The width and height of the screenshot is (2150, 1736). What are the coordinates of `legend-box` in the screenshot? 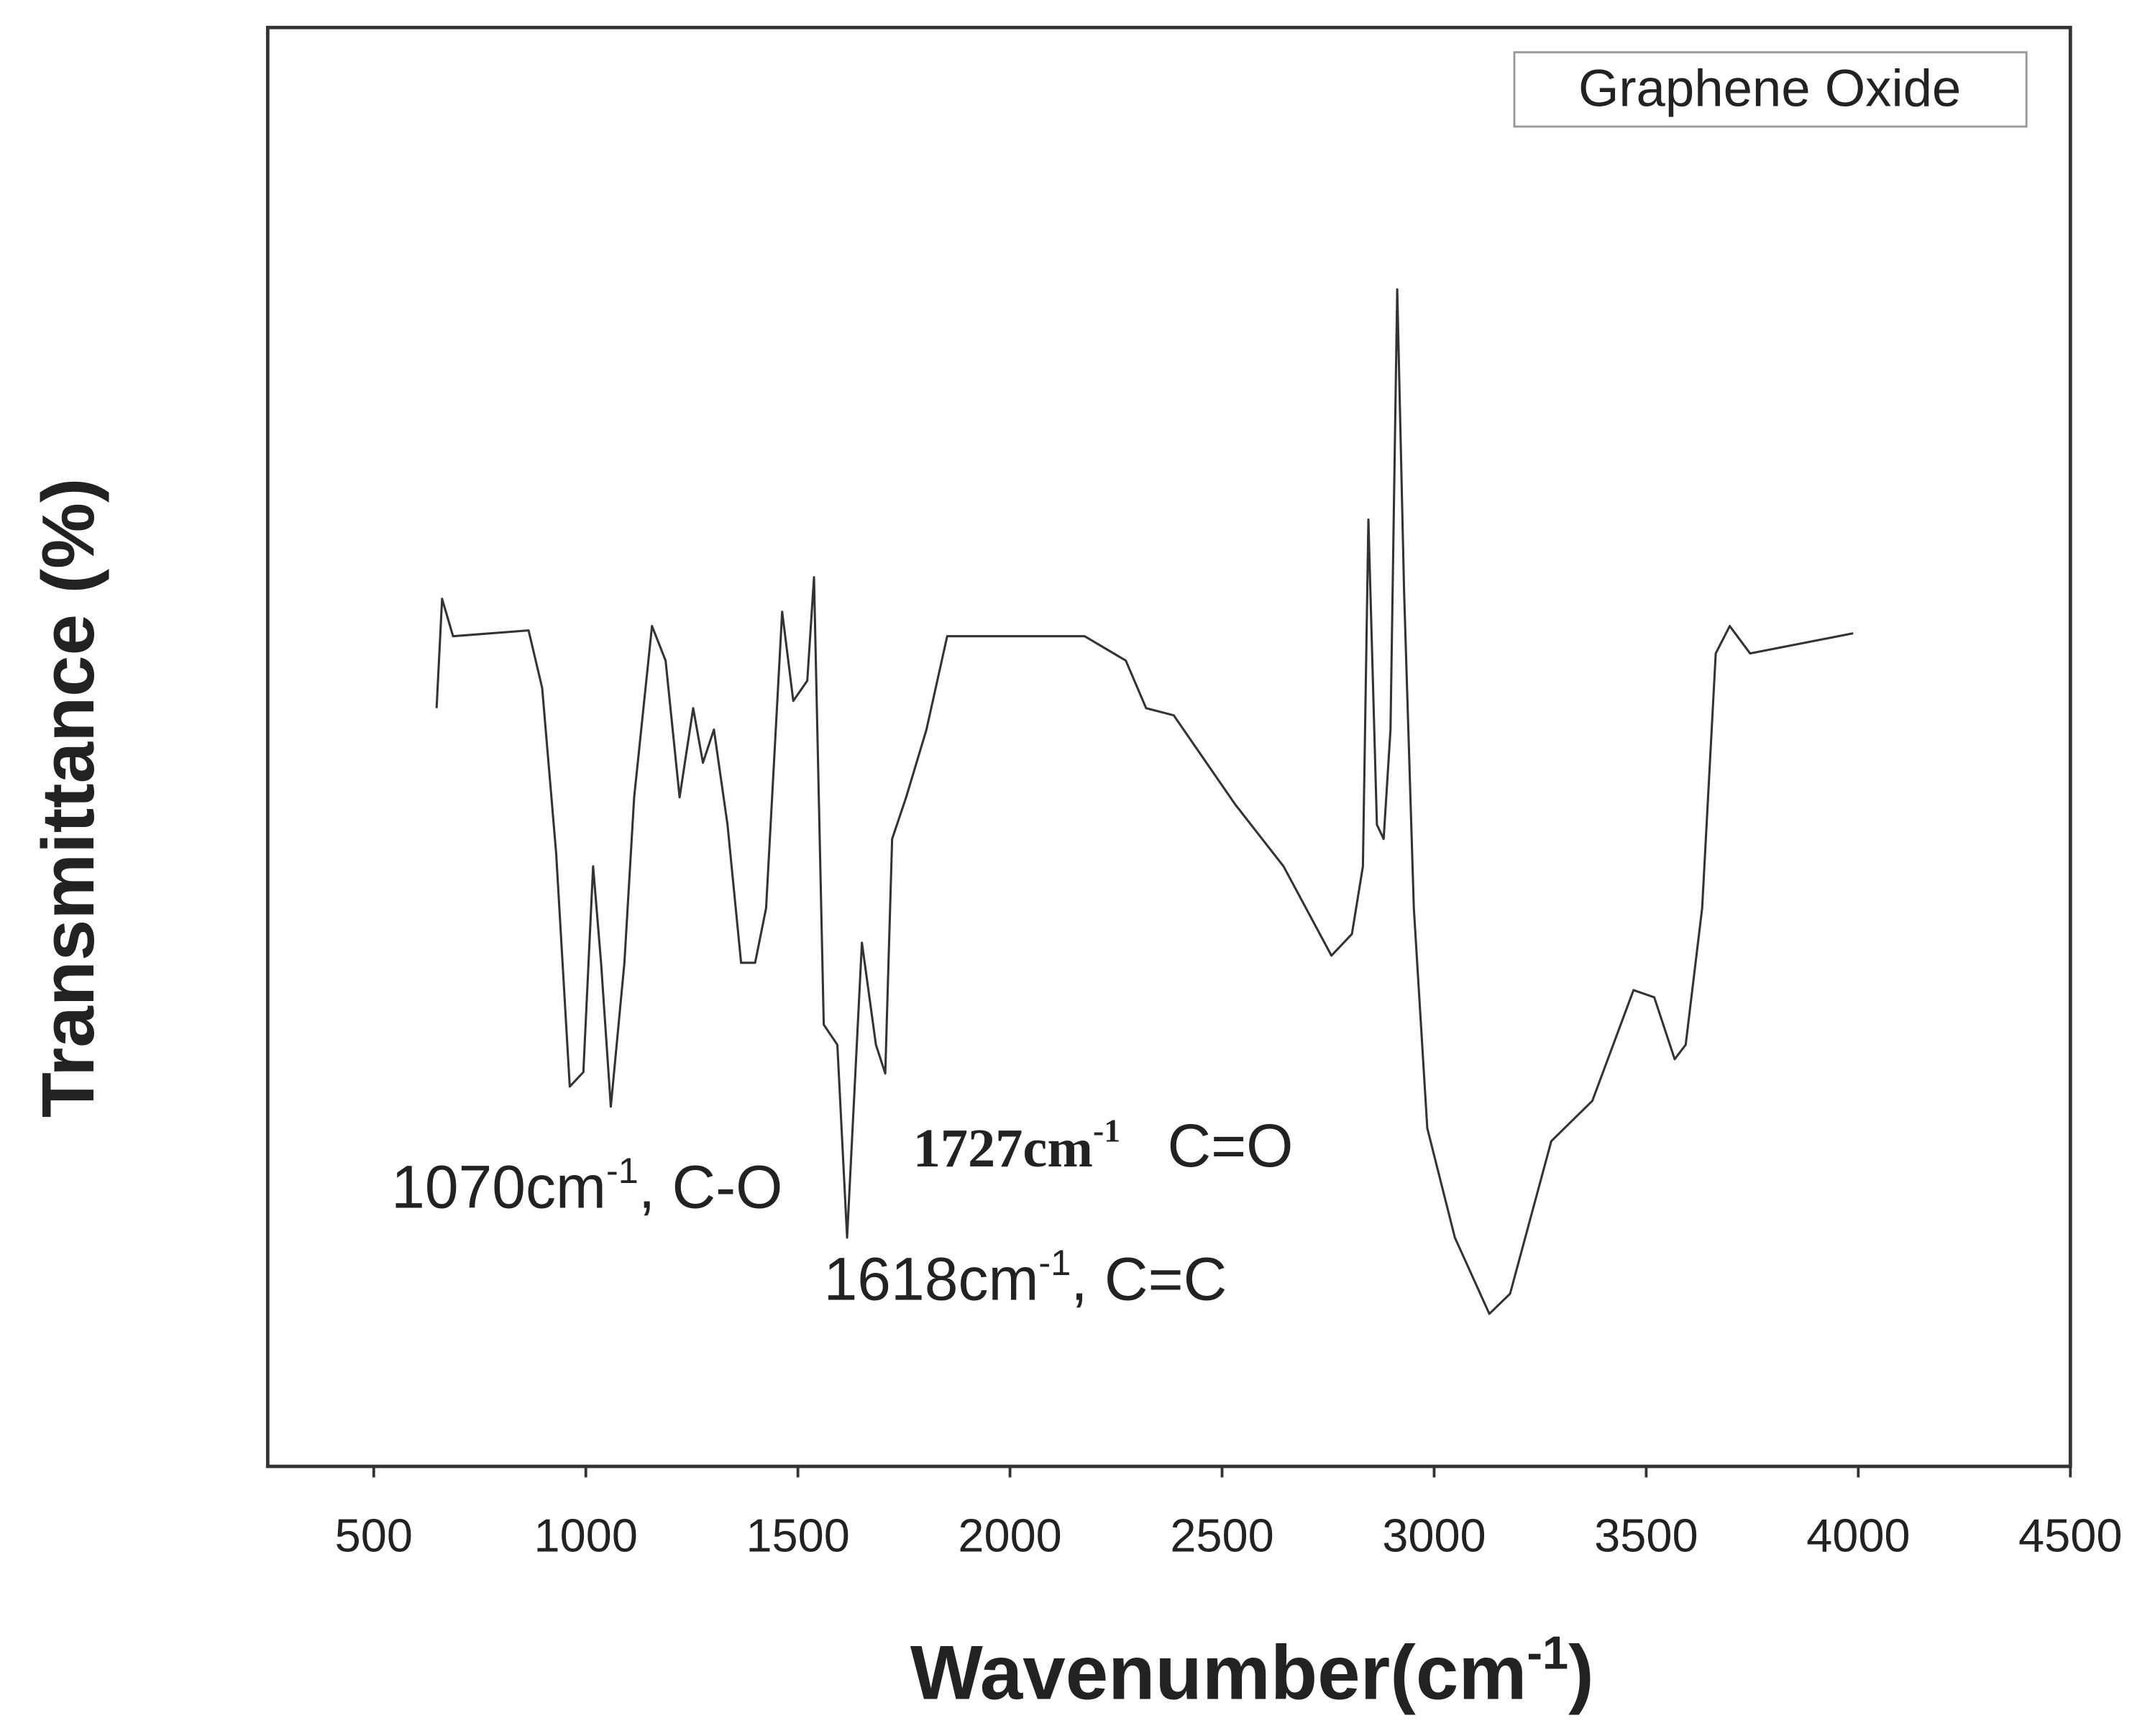 It's located at (1770, 90).